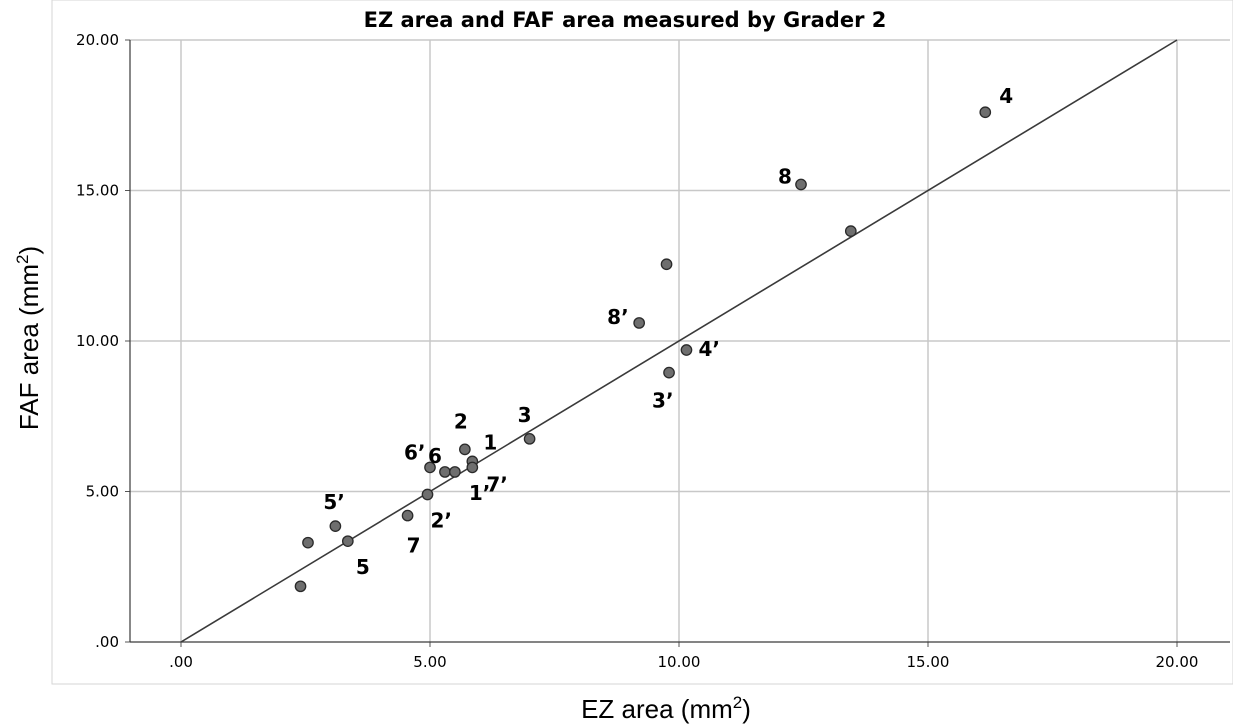 The image size is (1233, 728). Describe the element at coordinates (97, 341) in the screenshot. I see `y-tick-label: 10.00` at that location.